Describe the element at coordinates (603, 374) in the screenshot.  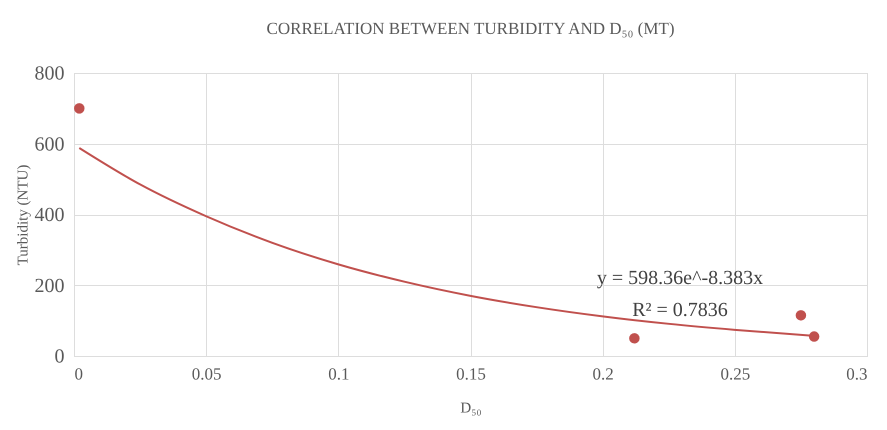
I see `x-tick-label: 0.2` at that location.